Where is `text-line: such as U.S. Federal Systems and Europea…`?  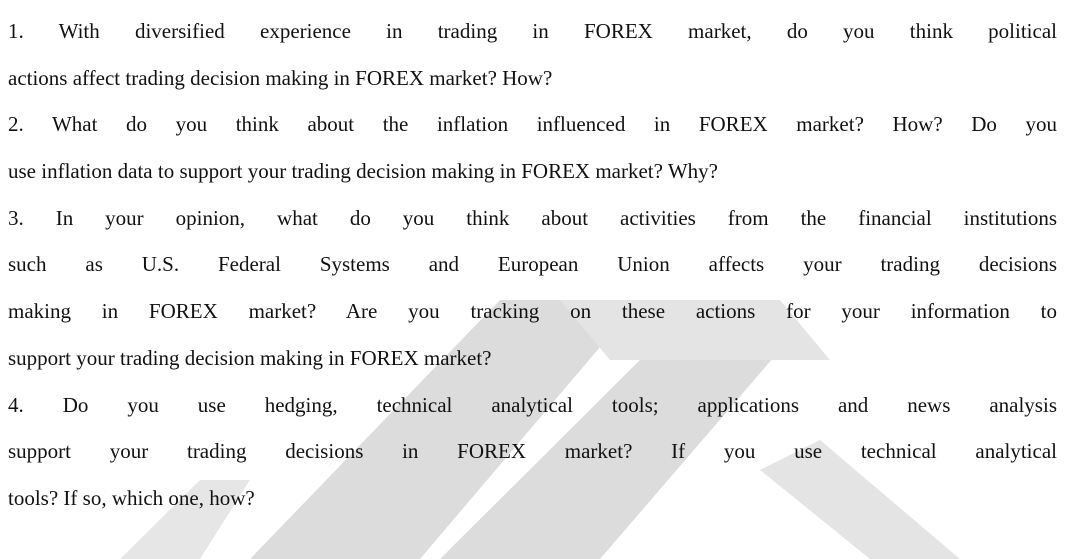
text-line: such as U.S. Federal Systems and Europea… is located at coordinates (532, 264).